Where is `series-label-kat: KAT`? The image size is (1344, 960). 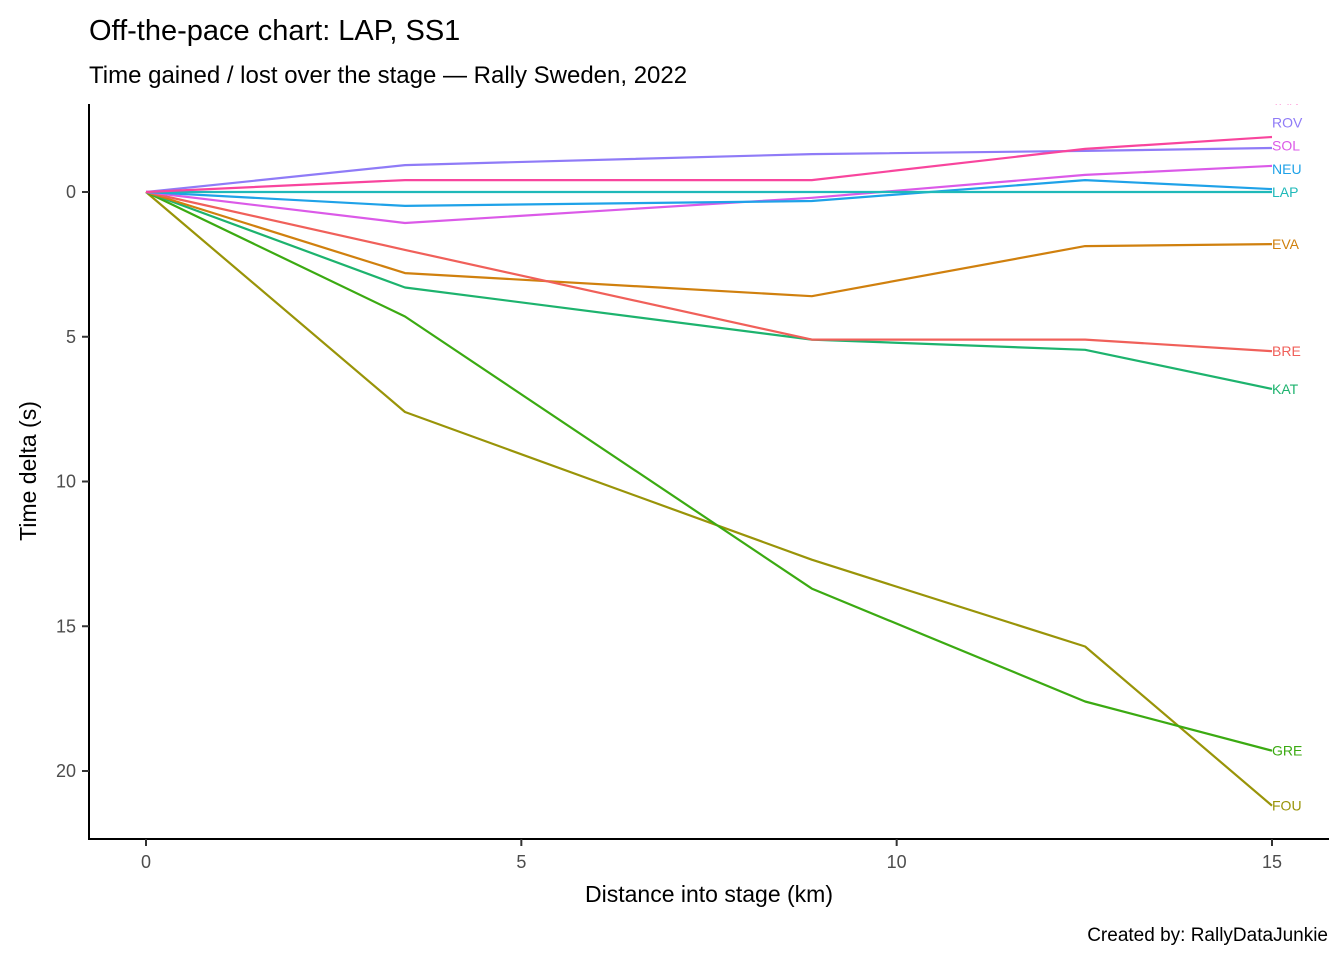
series-label-kat: KAT is located at coordinates (1285, 389).